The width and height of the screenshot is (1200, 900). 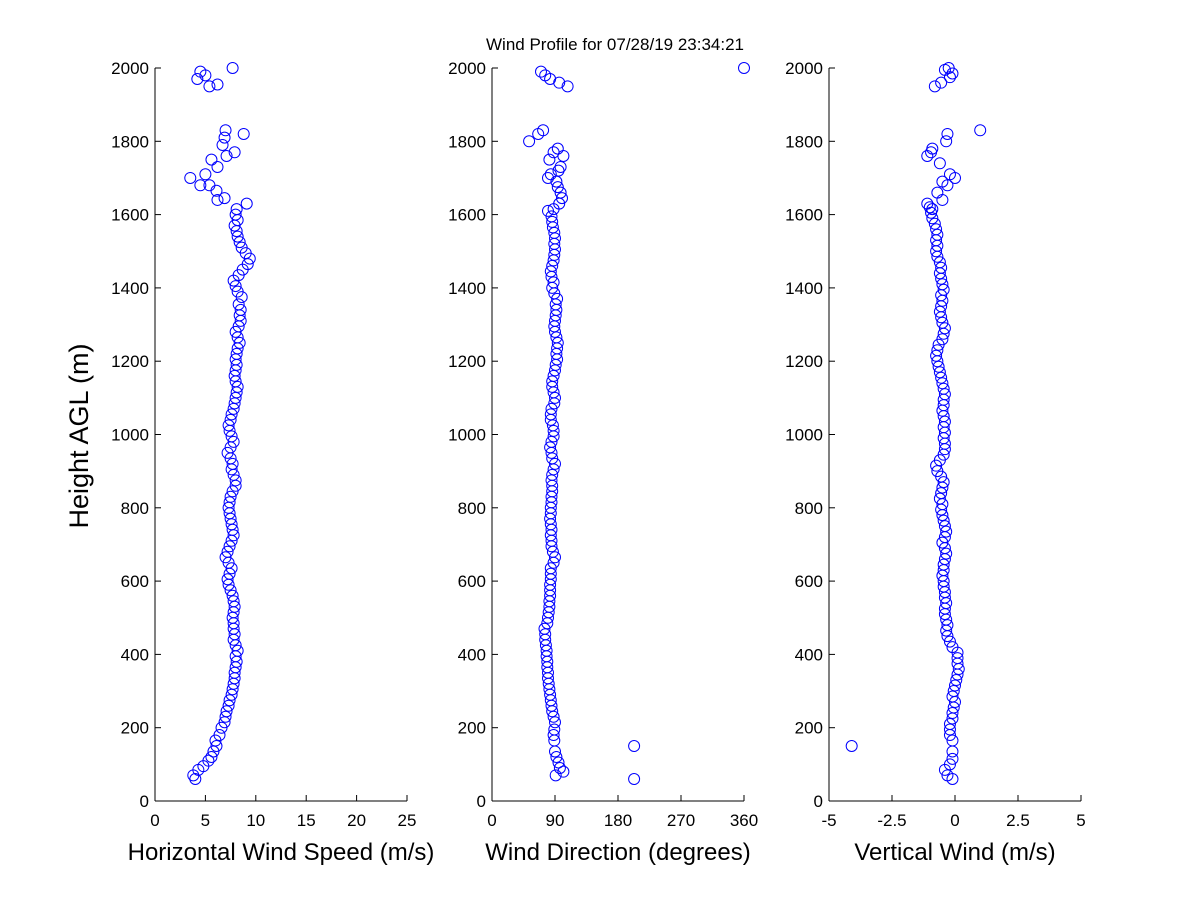 I want to click on x-tick-label: 25, so click(x=407, y=820).